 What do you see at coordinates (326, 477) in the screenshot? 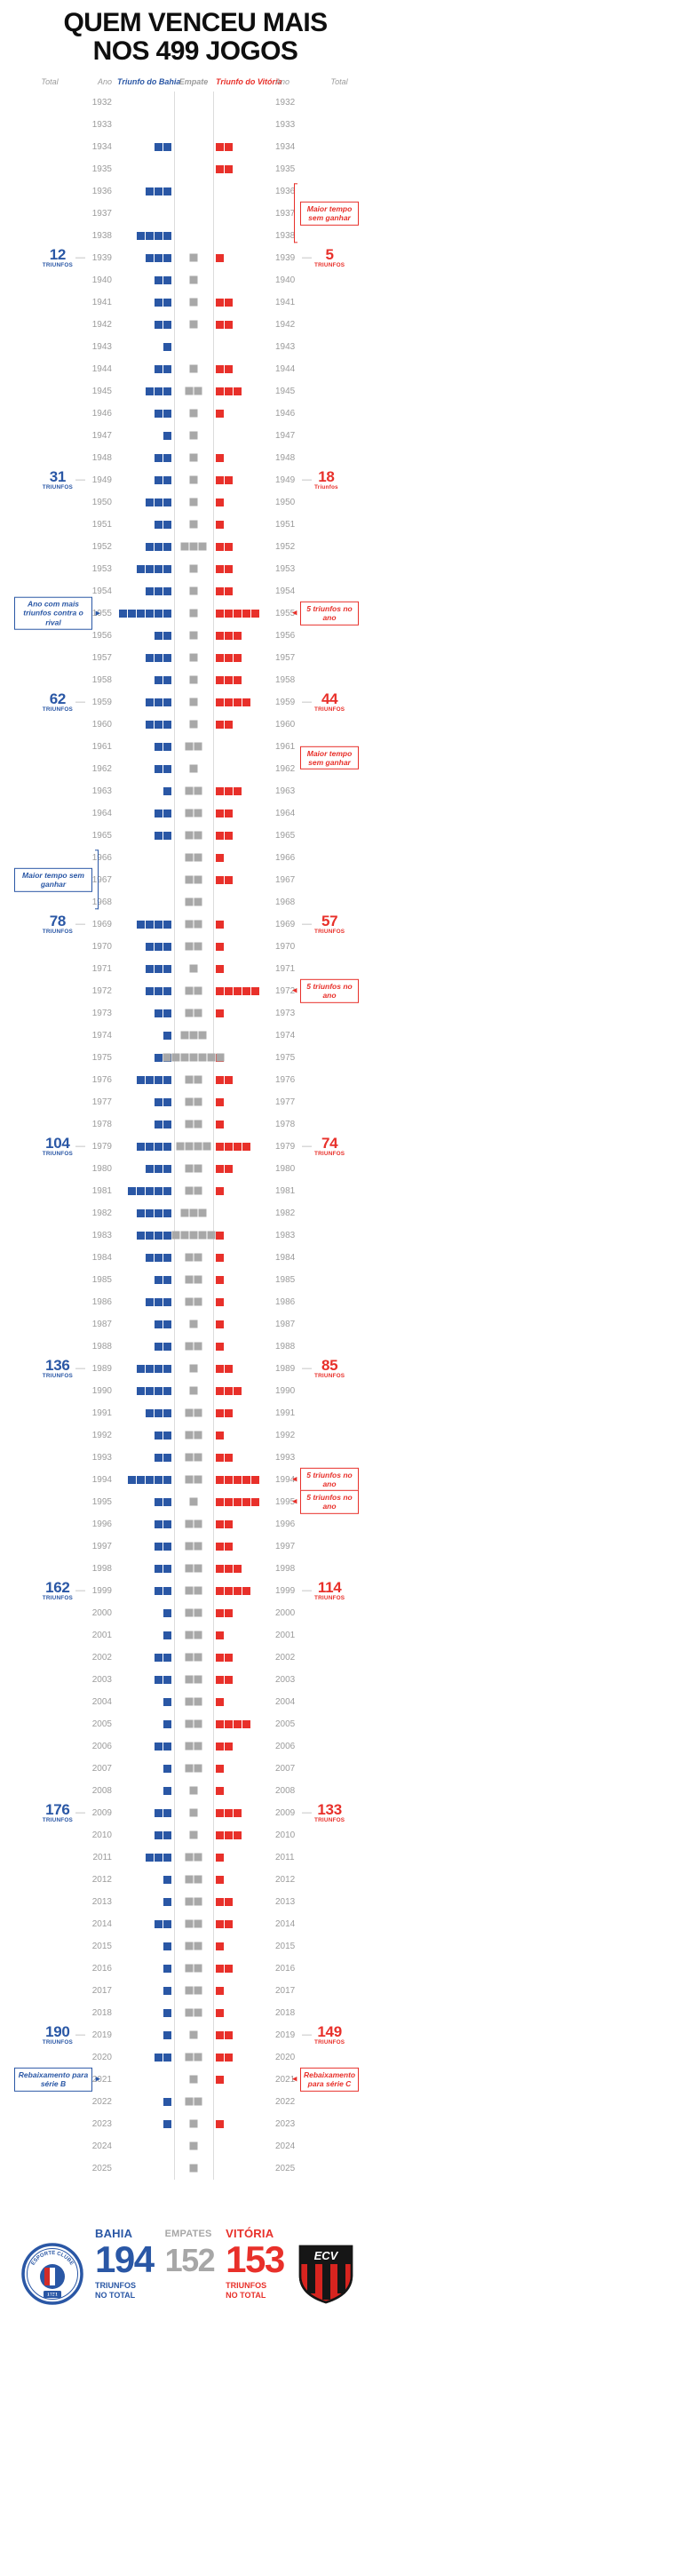
I see `cumulative-value: 18` at bounding box center [326, 477].